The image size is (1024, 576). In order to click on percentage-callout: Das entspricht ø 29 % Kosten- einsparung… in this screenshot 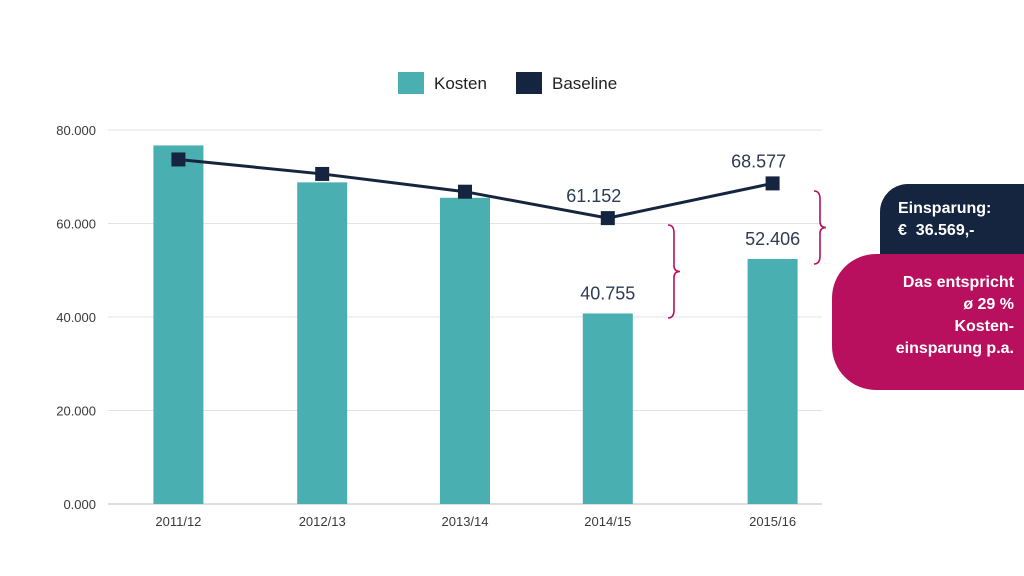, I will do `click(928, 322)`.